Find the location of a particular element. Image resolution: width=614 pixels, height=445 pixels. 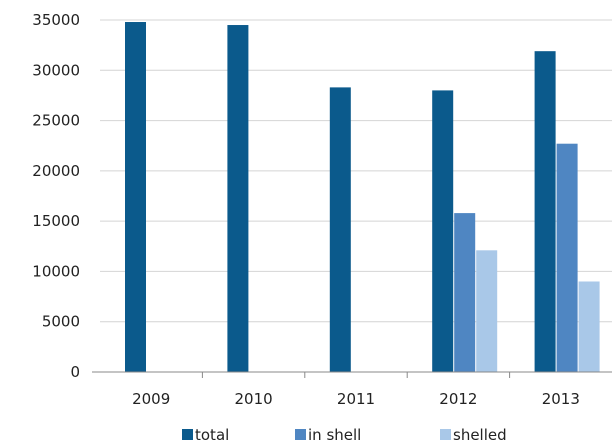

bar-shelled-2012 is located at coordinates (487, 311).